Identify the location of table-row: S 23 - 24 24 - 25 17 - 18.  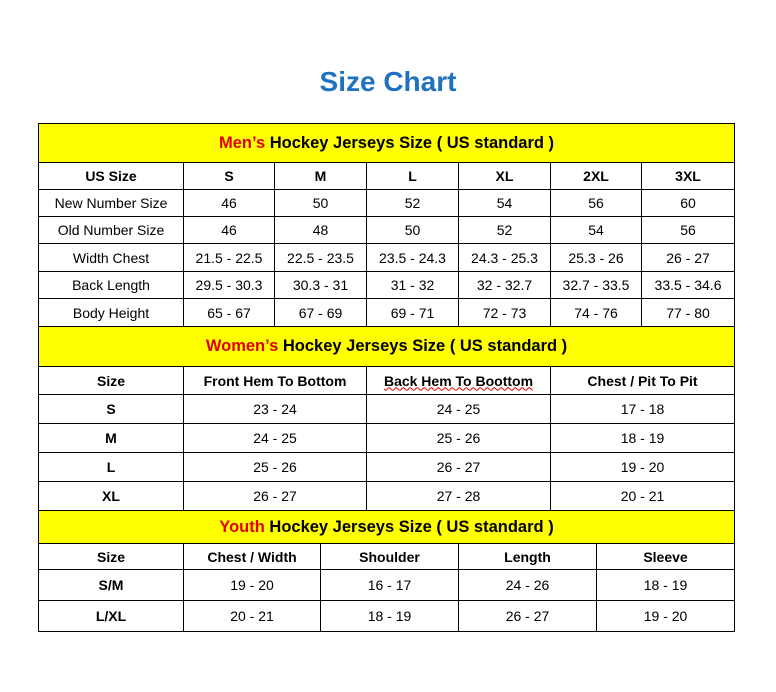
(387, 409).